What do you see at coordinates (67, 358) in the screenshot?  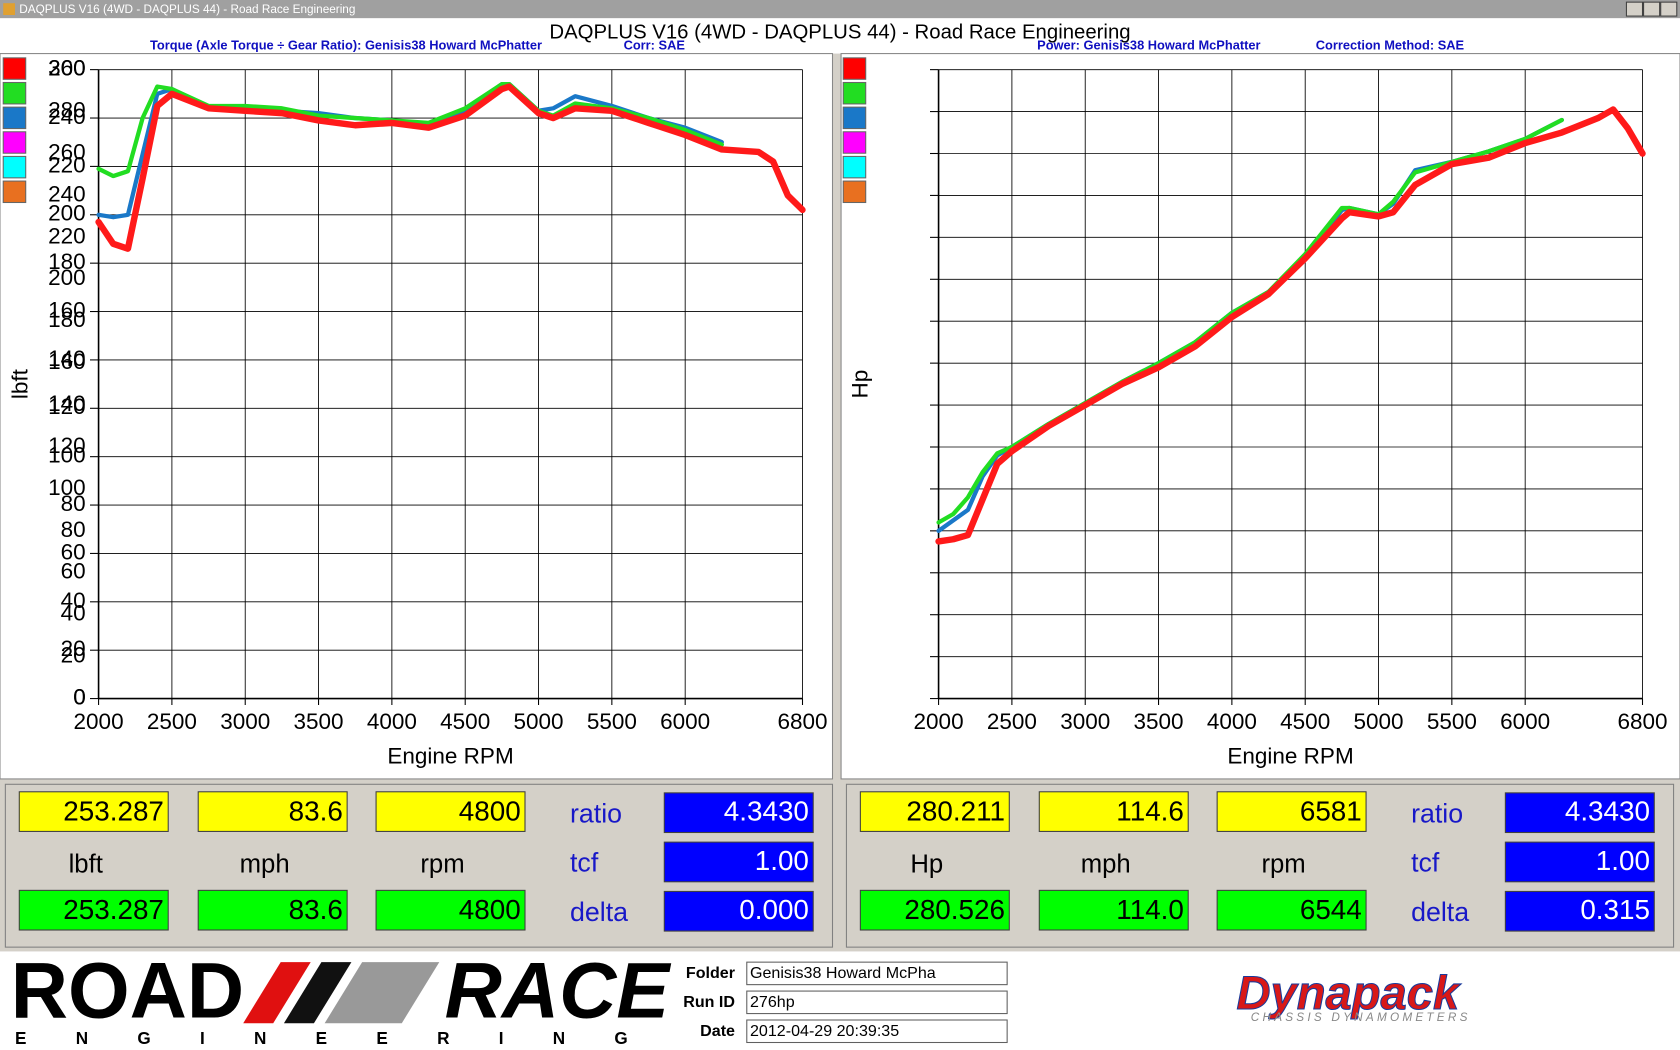 I see `y-tick-label: 140` at bounding box center [67, 358].